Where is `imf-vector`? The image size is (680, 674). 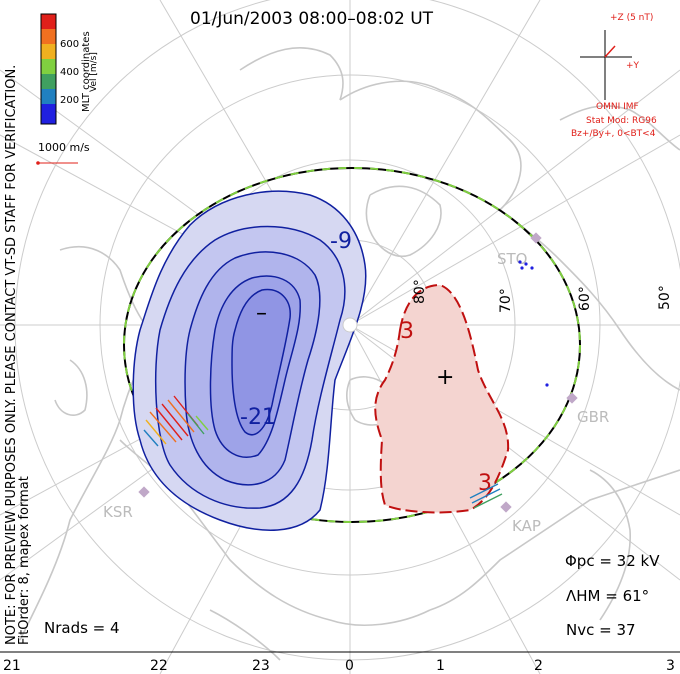 imf-vector is located at coordinates (610, 51).